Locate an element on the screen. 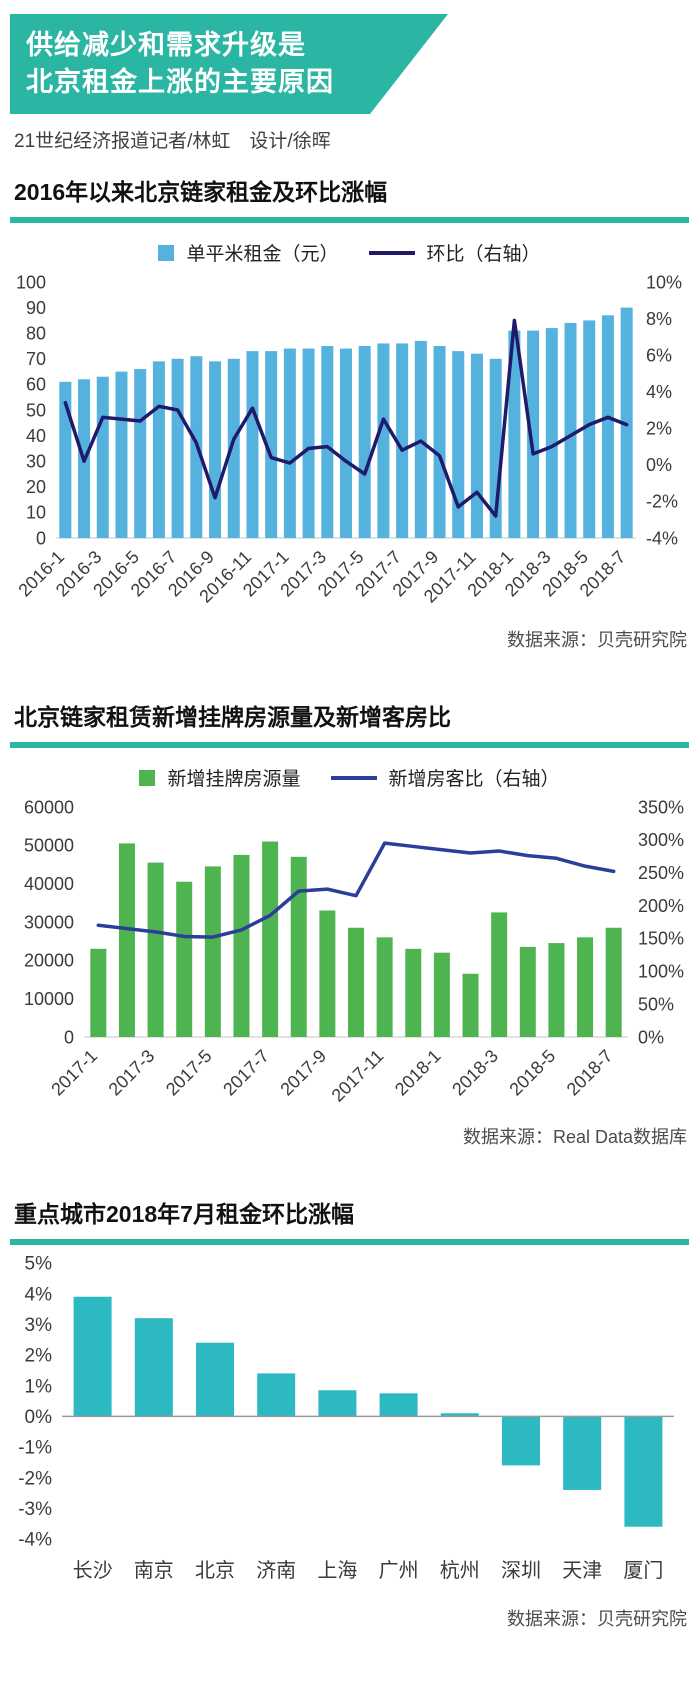  section-title-rent-trend: 2016年以来北京链家租金及环比涨幅 is located at coordinates (201, 192).